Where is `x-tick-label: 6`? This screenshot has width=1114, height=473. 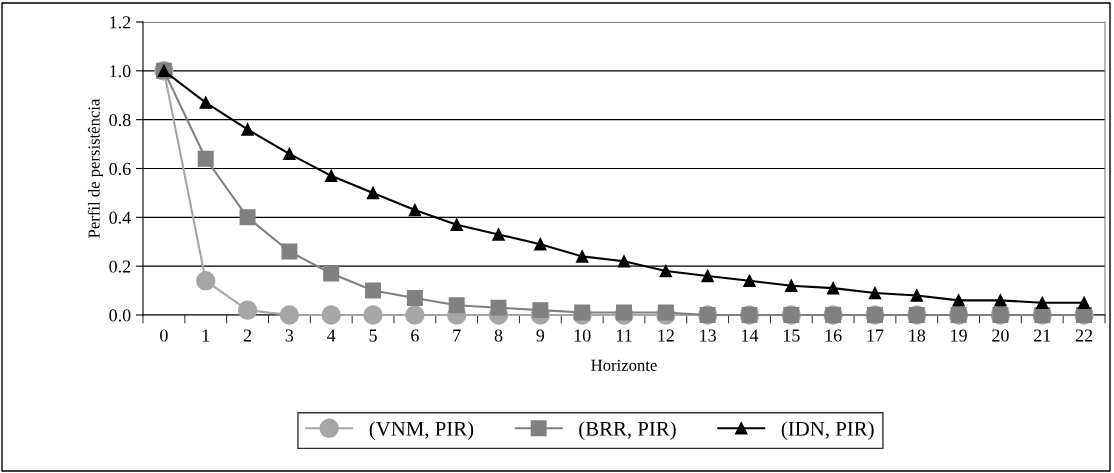 x-tick-label: 6 is located at coordinates (415, 335).